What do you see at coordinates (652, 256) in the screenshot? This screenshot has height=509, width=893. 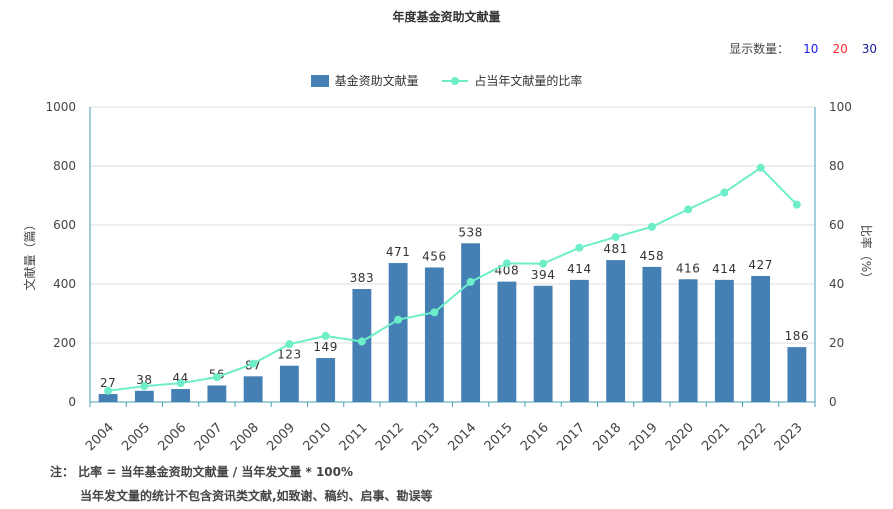 I see `bar-value-label: 458` at bounding box center [652, 256].